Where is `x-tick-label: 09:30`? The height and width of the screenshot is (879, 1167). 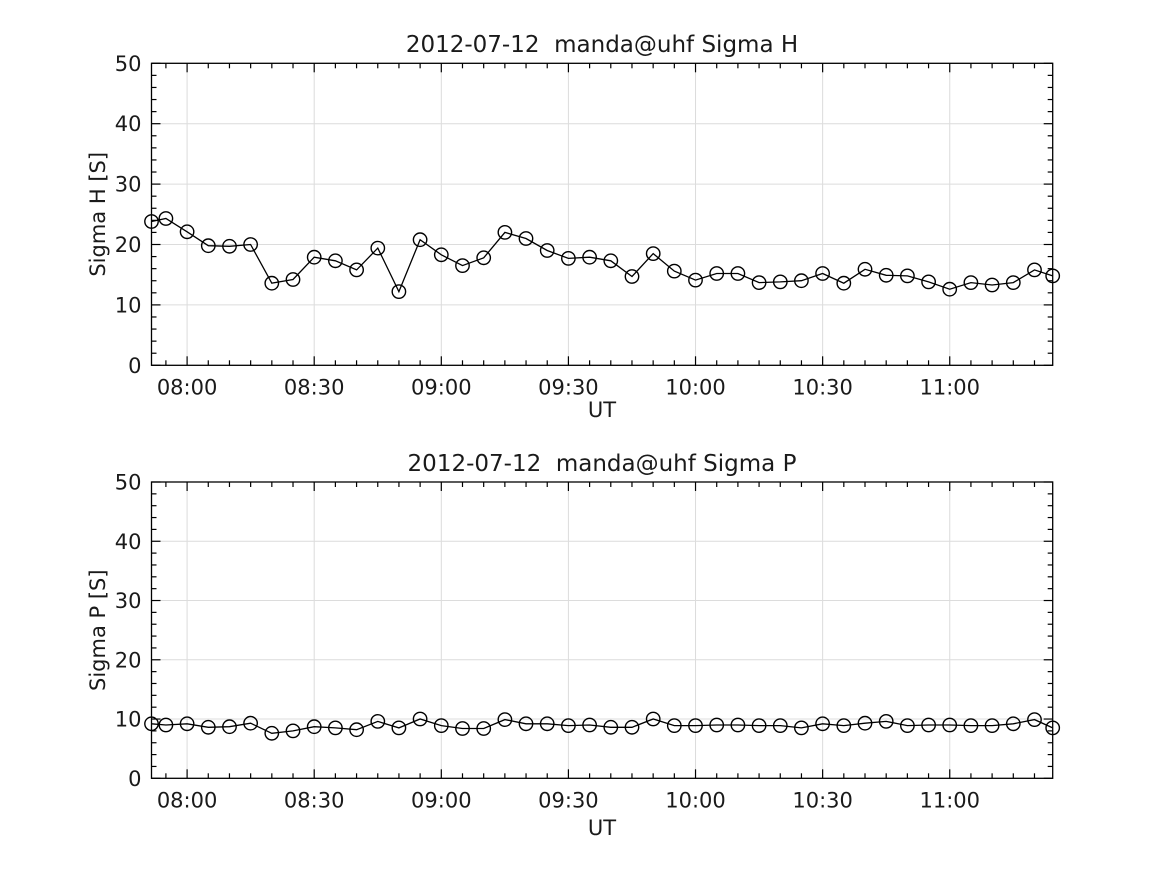
x-tick-label: 09:30 is located at coordinates (568, 800).